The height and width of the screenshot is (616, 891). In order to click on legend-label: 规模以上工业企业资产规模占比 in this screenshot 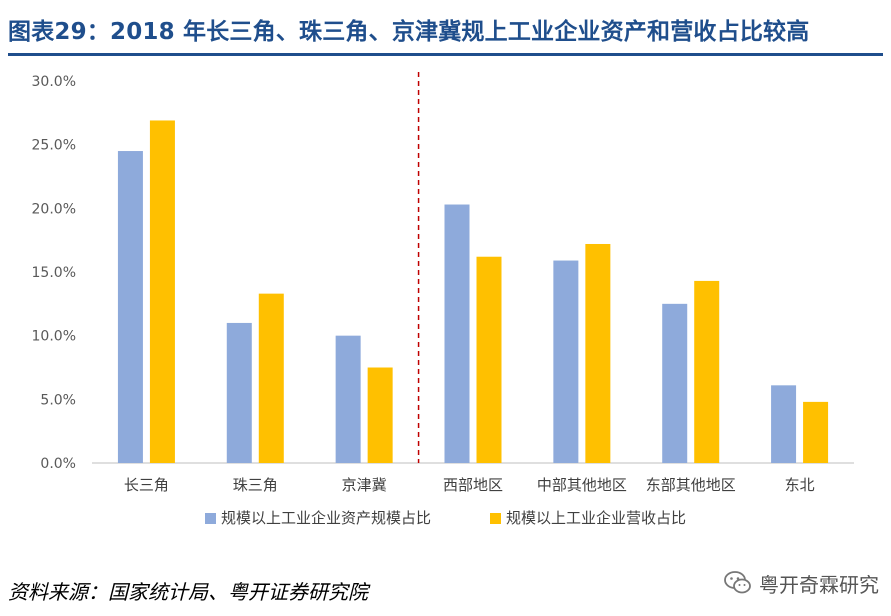, I will do `click(326, 518)`.